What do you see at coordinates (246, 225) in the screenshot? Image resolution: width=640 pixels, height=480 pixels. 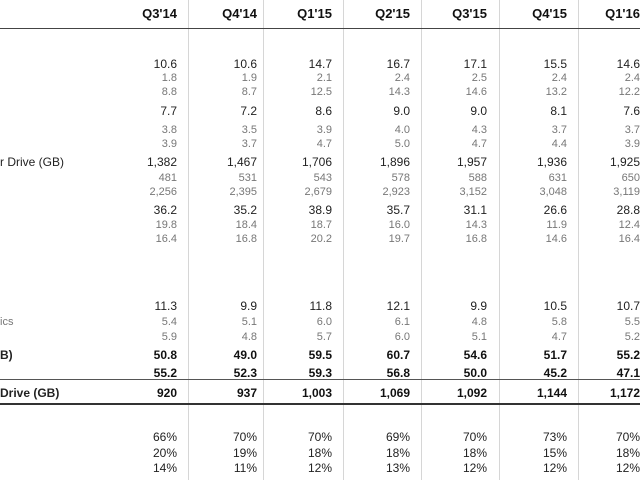 I see `table-cell: 18.4` at bounding box center [246, 225].